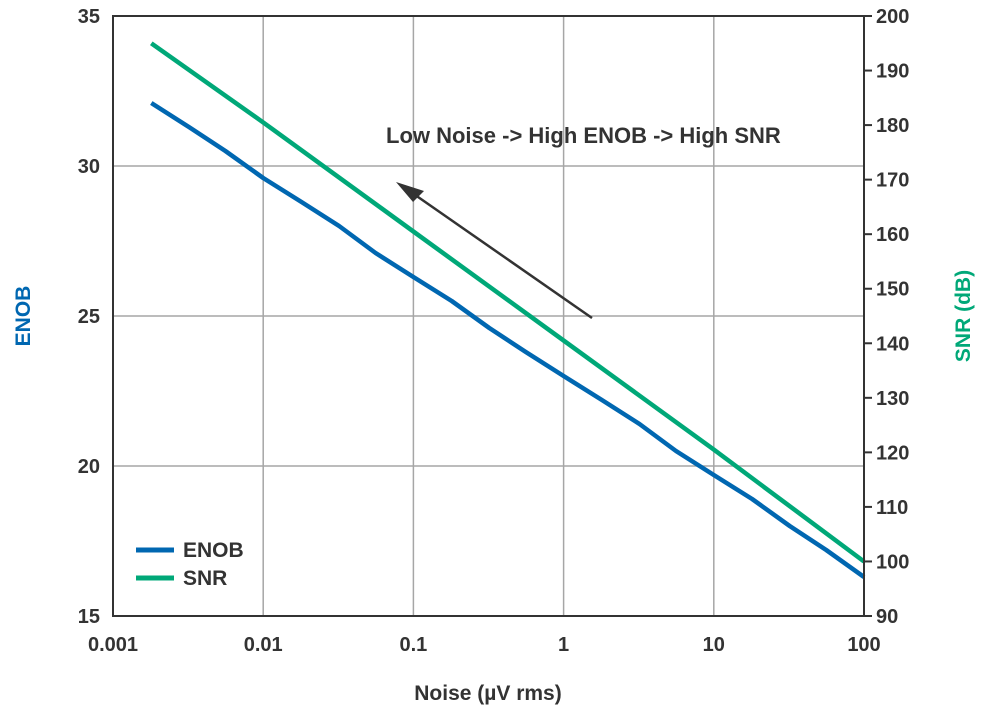  What do you see at coordinates (892, 181) in the screenshot?
I see `y-right-tick-label: 170` at bounding box center [892, 181].